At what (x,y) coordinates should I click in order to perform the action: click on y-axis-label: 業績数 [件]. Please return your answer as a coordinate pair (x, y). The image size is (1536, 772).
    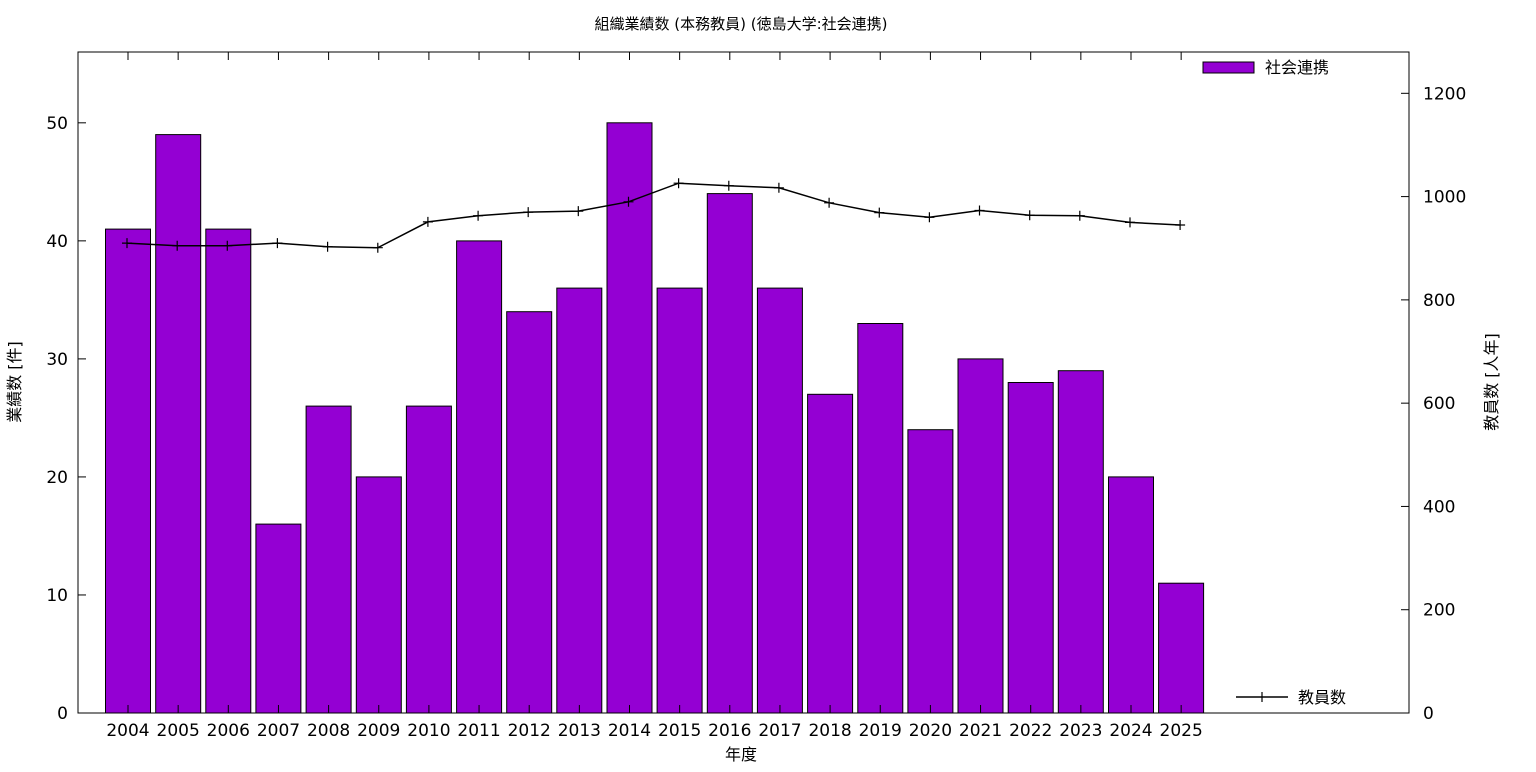
    Looking at the image, I should click on (14, 382).